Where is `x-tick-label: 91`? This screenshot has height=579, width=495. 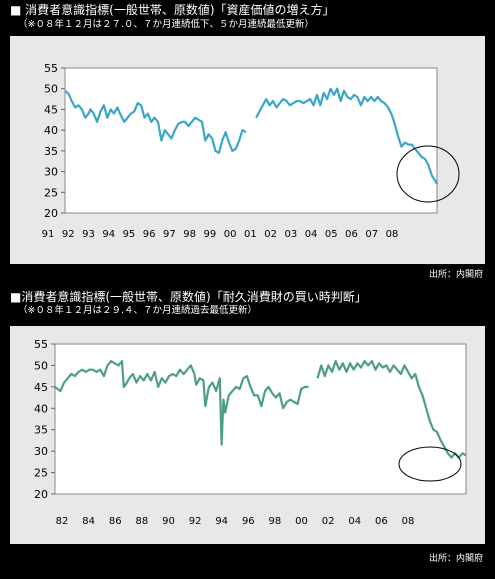
x-tick-label: 91 is located at coordinates (48, 234).